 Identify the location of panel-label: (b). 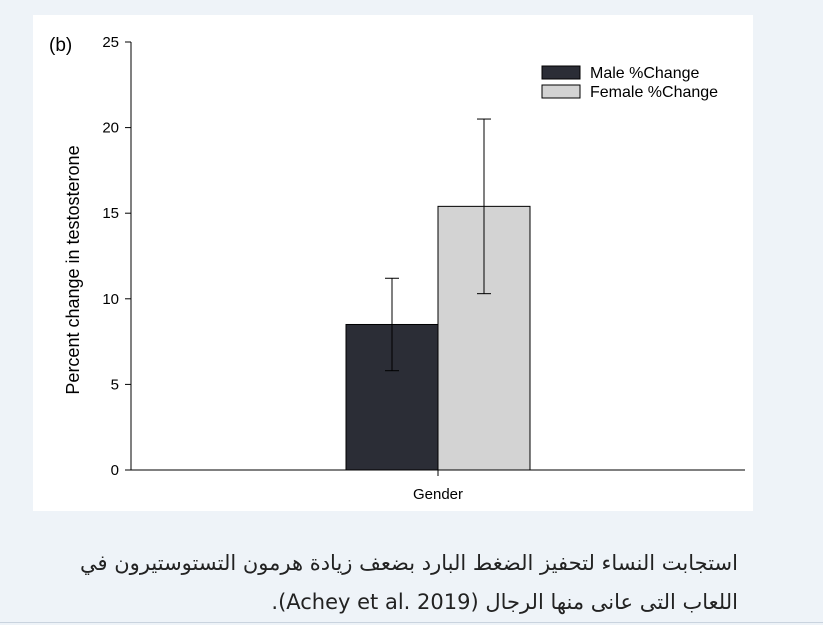
(60, 45).